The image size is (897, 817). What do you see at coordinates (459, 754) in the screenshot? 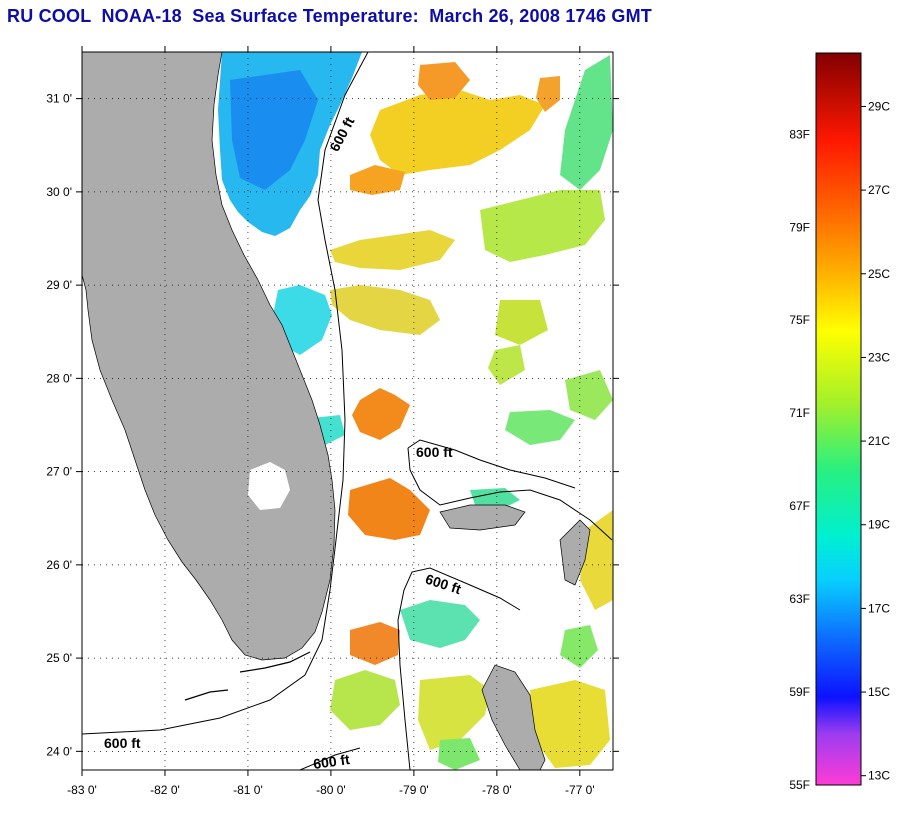
I see `sst-patch-green-se` at bounding box center [459, 754].